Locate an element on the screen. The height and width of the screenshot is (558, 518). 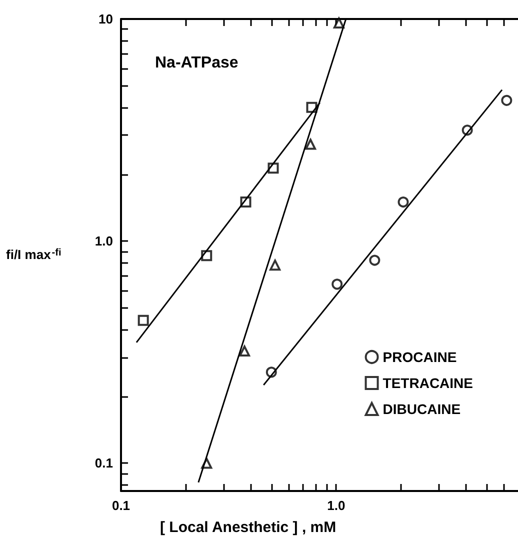
text: Na-ATPase is located at coordinates (196, 63).